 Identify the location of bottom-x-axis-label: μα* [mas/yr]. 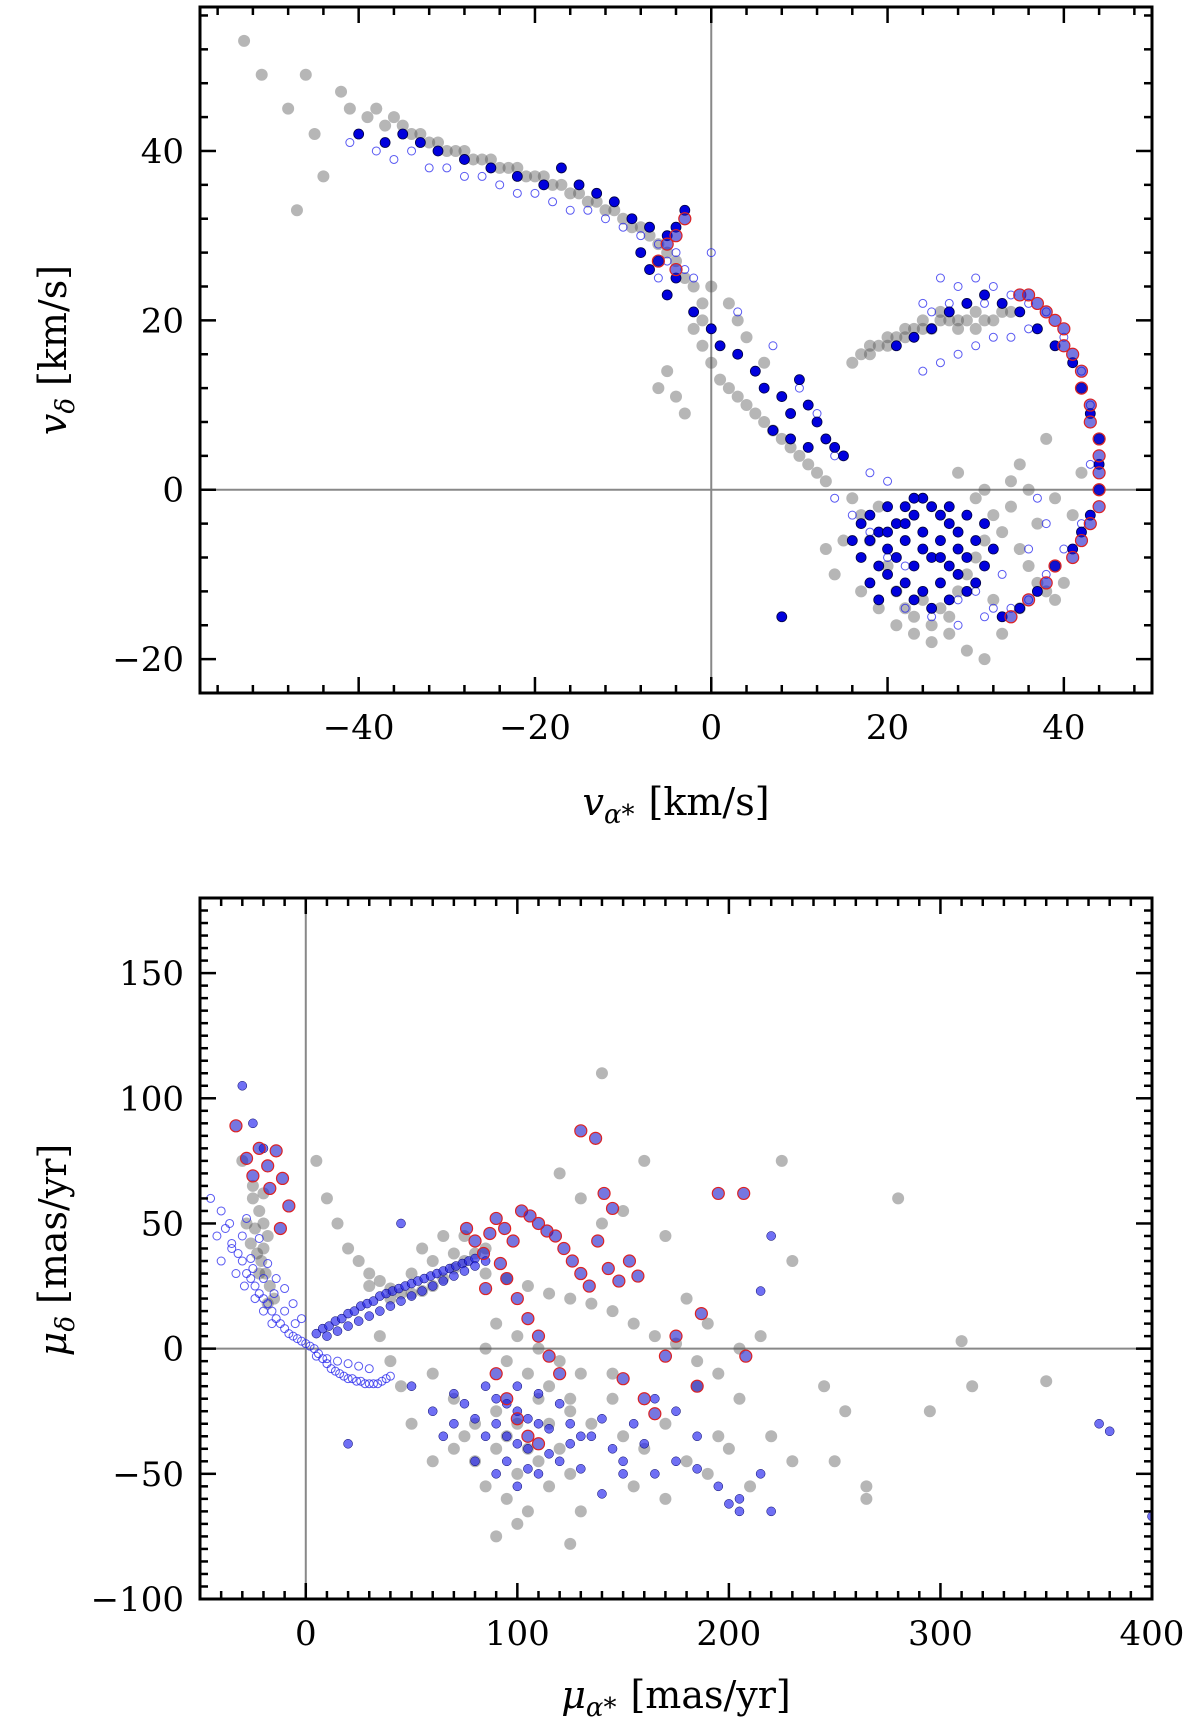
(676, 1697).